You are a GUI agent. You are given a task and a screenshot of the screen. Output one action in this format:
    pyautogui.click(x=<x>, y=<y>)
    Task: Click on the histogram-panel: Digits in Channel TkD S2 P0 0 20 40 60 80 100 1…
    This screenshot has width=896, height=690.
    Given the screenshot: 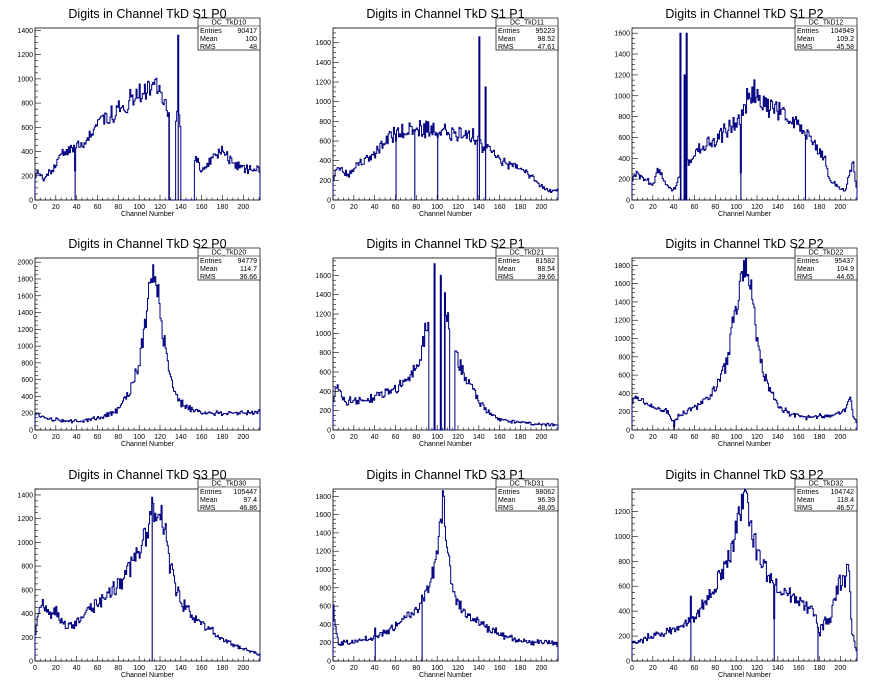 What is the action you would take?
    pyautogui.click(x=139, y=342)
    